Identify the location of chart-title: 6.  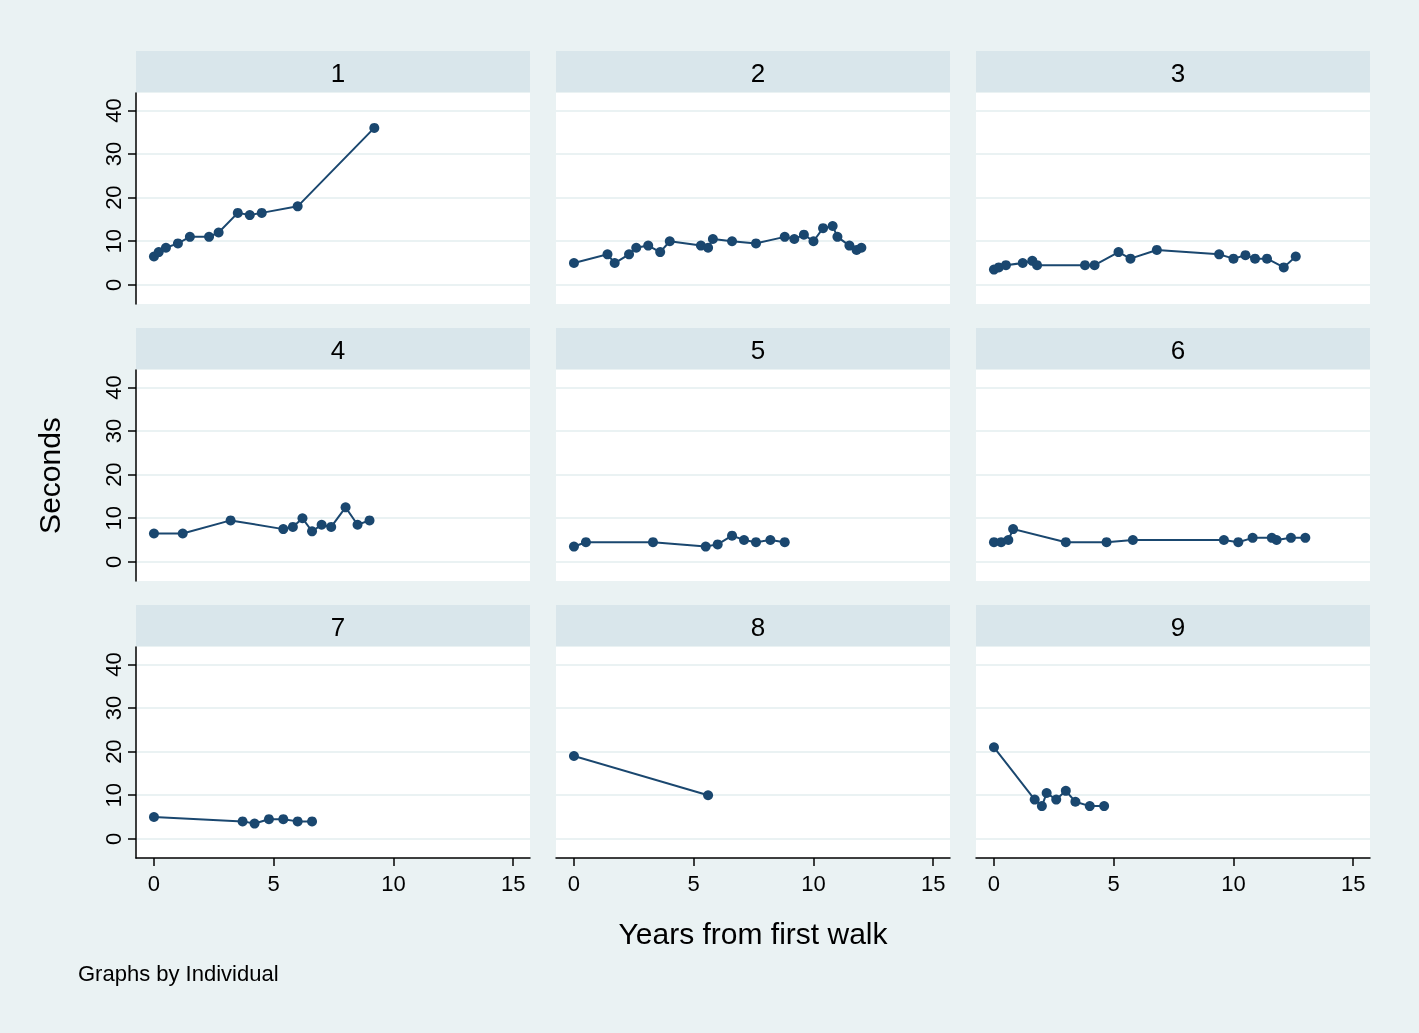
(1178, 350).